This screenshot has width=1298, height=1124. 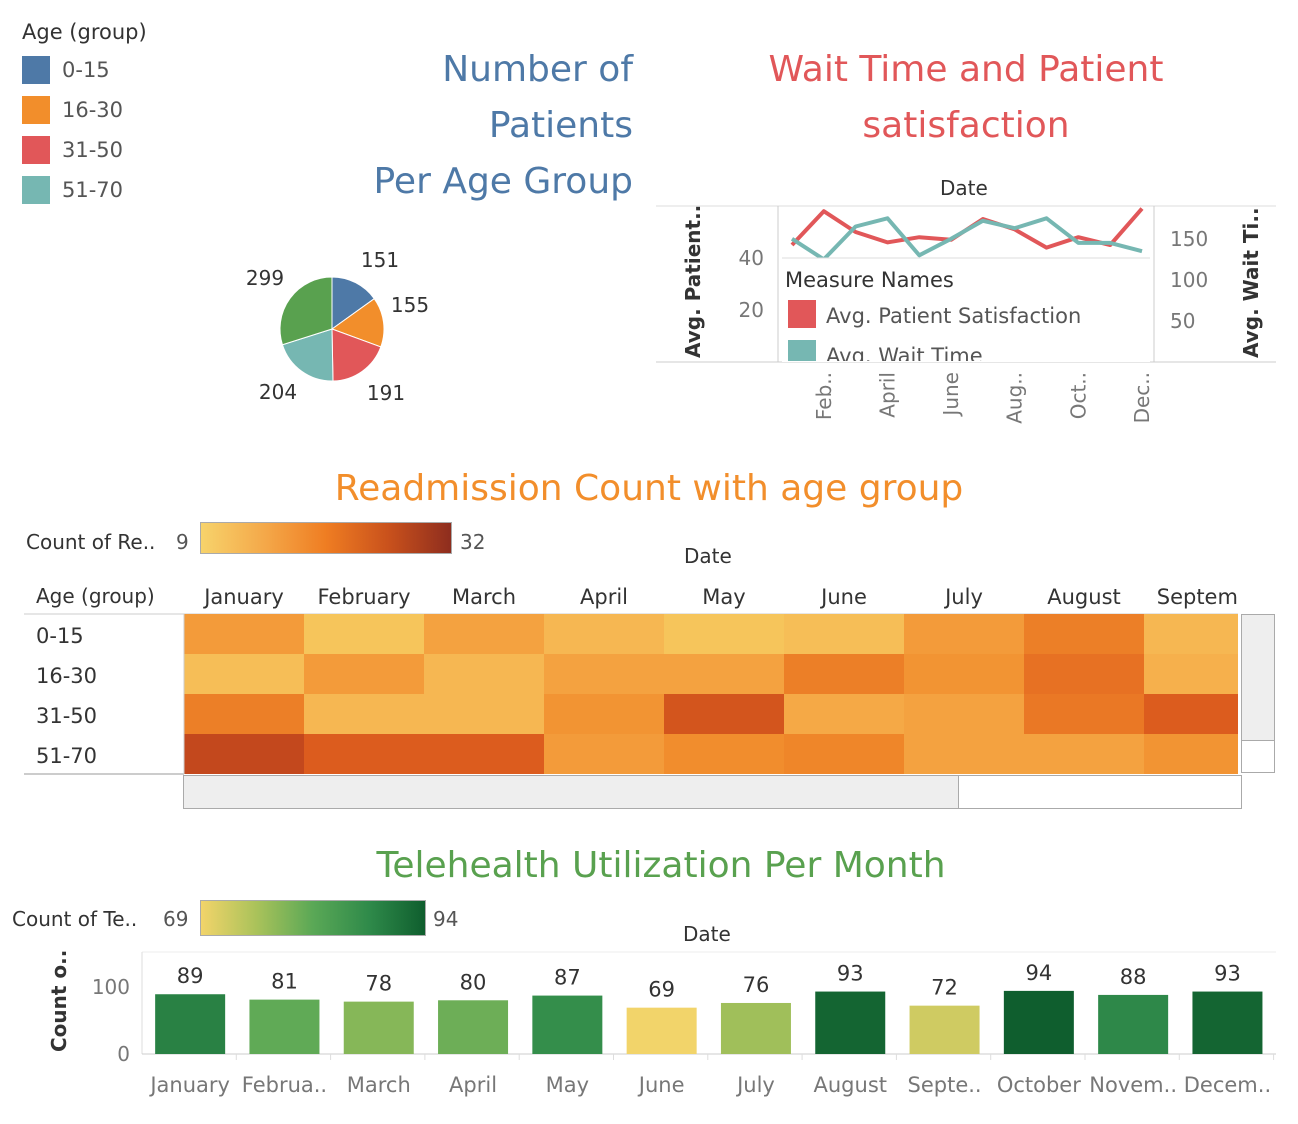 What do you see at coordinates (473, 982) in the screenshot?
I see `bar-value-label: 80` at bounding box center [473, 982].